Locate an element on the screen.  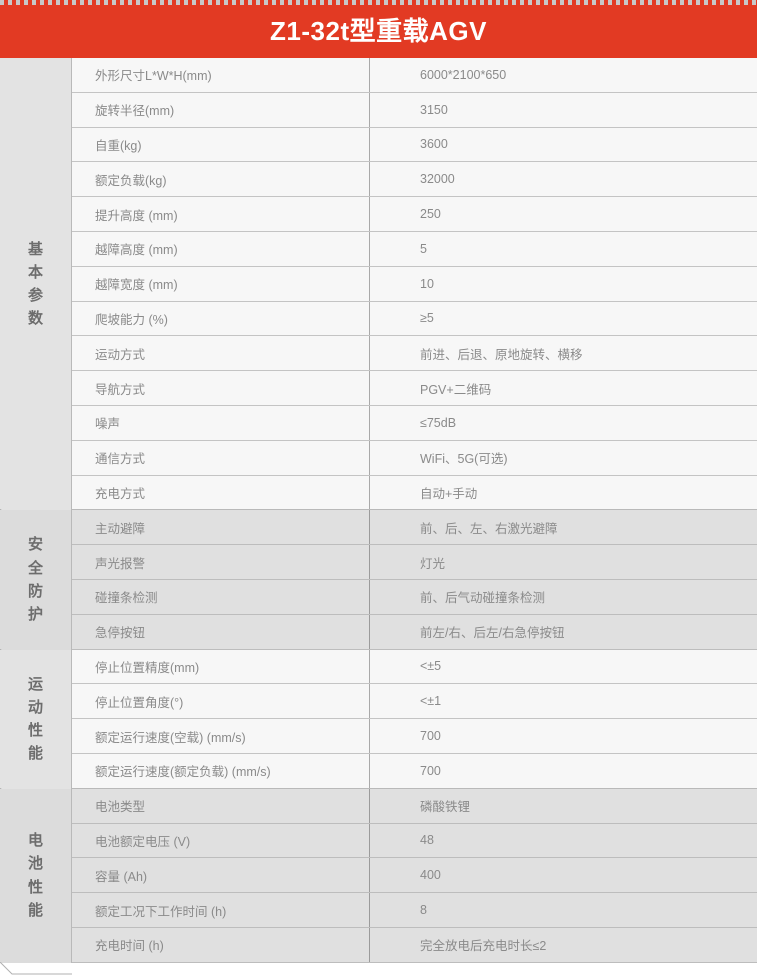
spec-group-label-cell: 运动性能 is located at coordinates (36, 725).